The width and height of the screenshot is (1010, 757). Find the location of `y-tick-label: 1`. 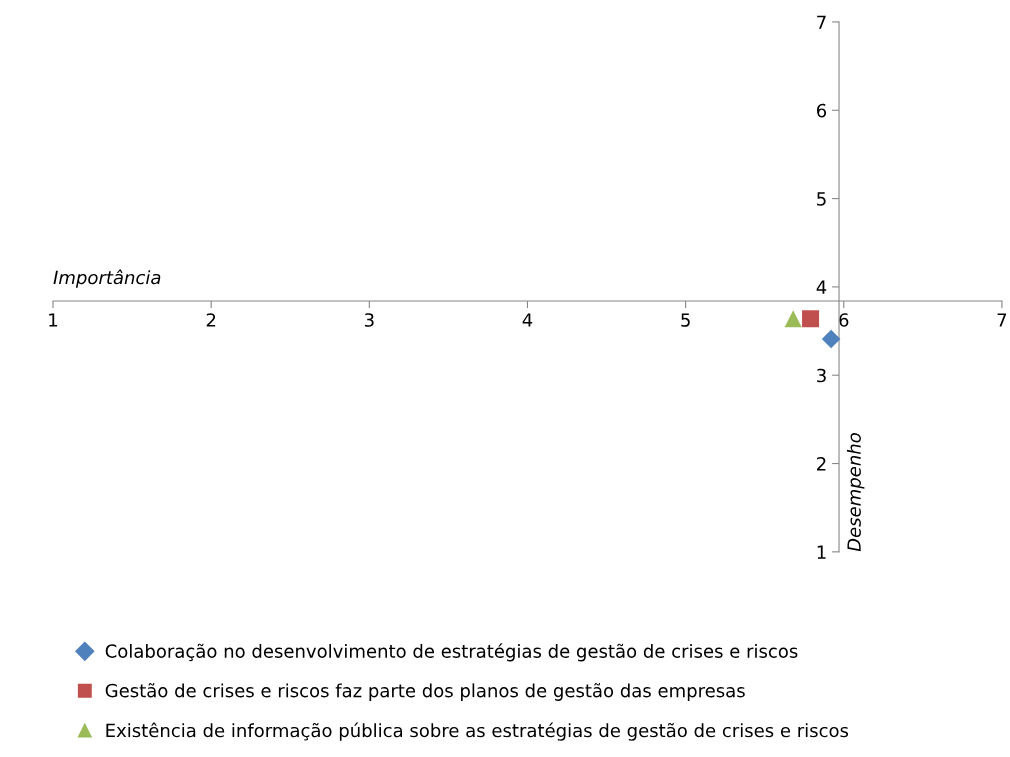

y-tick-label: 1 is located at coordinates (821, 552).